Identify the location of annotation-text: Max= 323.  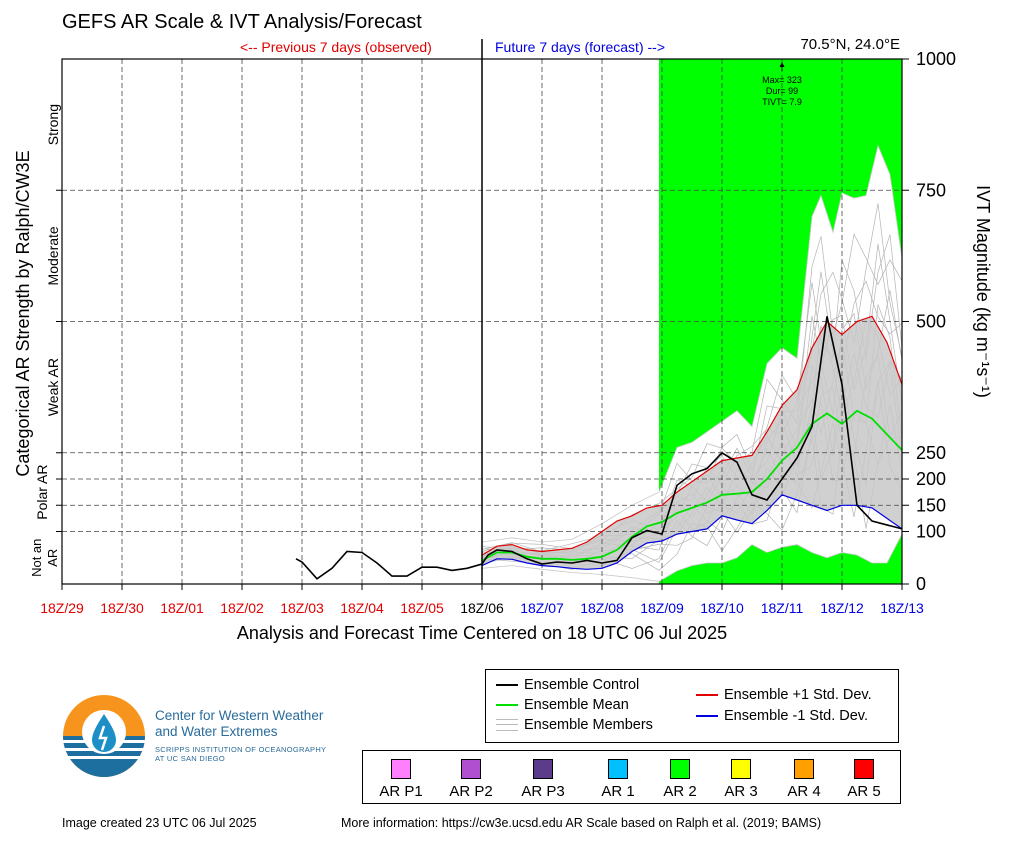
(782, 80).